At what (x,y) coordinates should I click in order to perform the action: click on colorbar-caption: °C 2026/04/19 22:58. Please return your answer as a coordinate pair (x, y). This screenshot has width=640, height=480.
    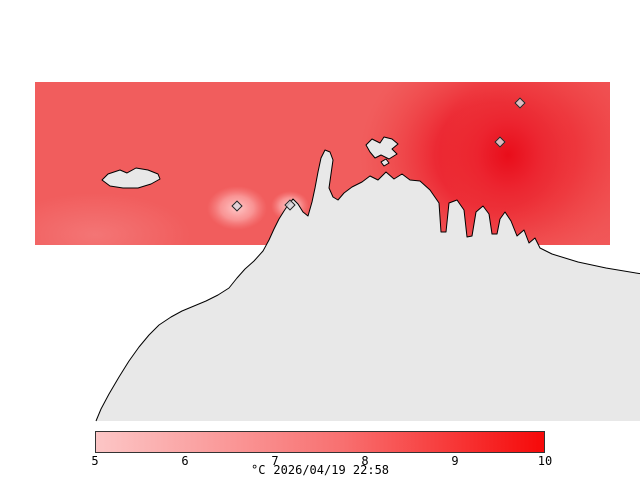
    Looking at the image, I should click on (320, 470).